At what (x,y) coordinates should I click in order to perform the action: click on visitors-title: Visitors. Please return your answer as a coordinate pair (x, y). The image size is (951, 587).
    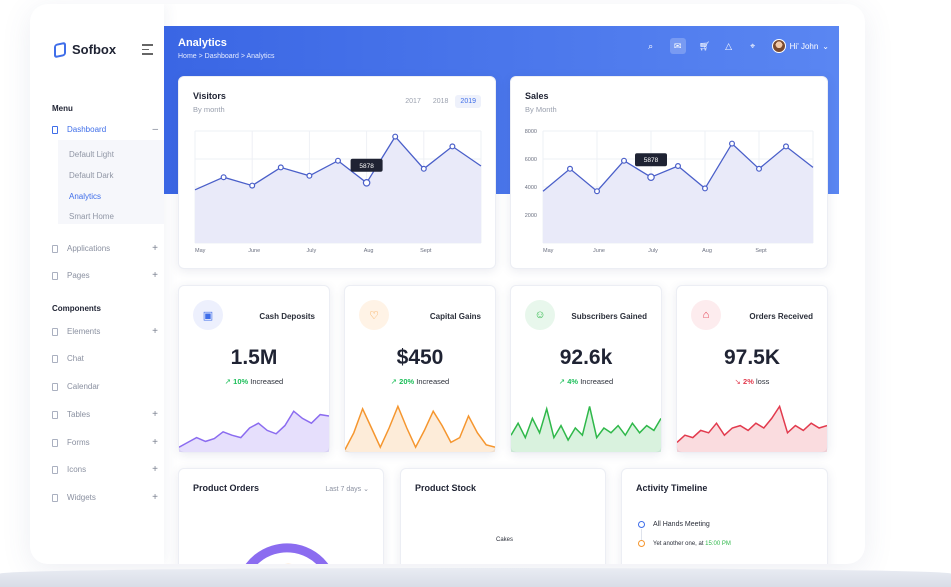
    Looking at the image, I should click on (209, 96).